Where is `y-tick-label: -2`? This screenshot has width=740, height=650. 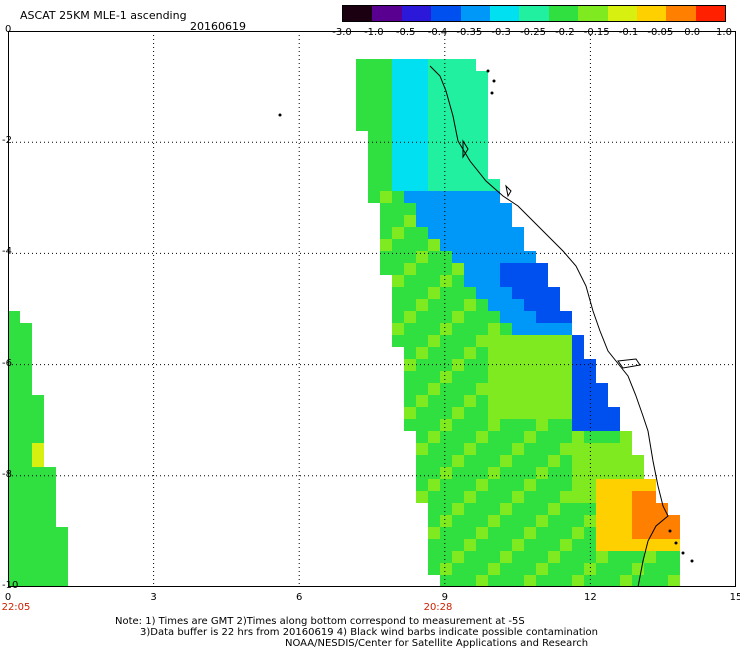 y-tick-label: -2 is located at coordinates (7, 141).